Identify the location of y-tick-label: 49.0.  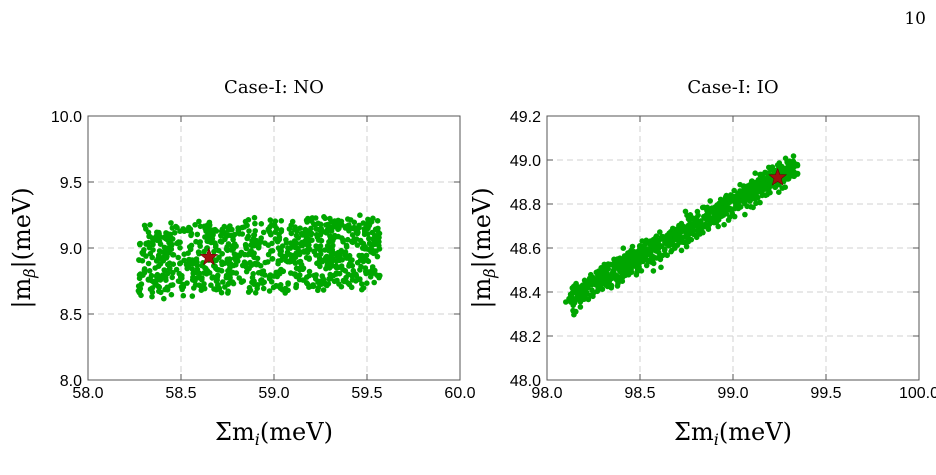
(525, 161).